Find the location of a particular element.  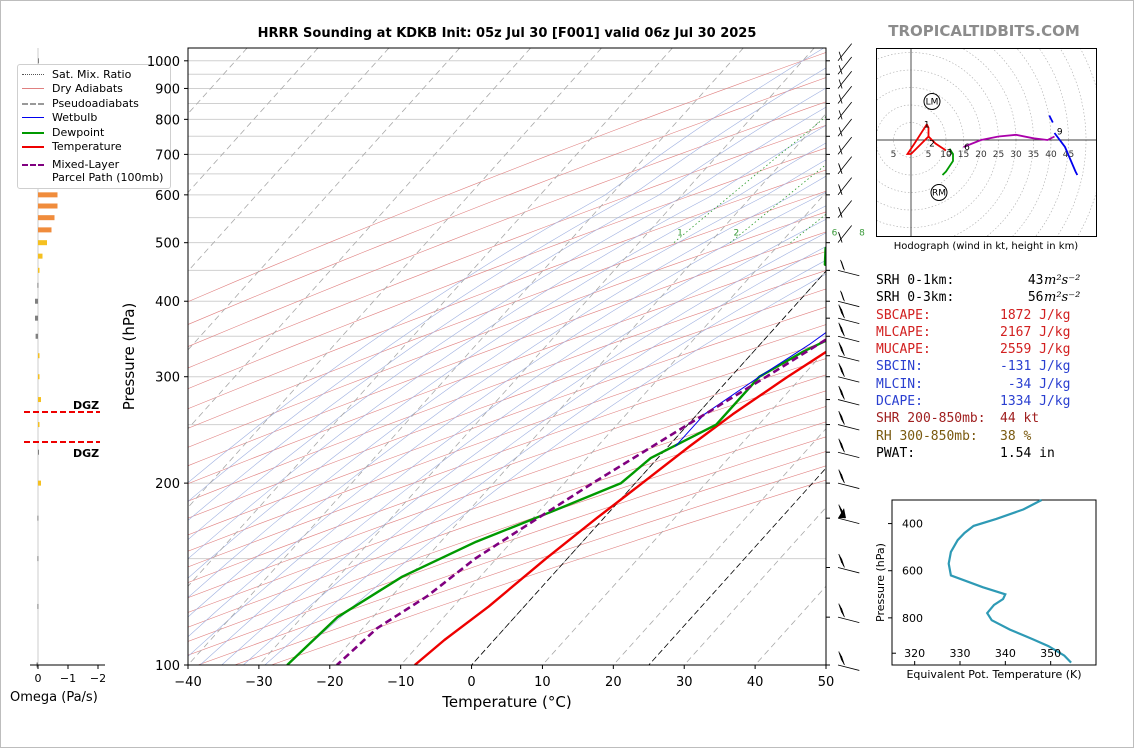

legend-item: Sat. Mix. Ratio is located at coordinates (95, 75).